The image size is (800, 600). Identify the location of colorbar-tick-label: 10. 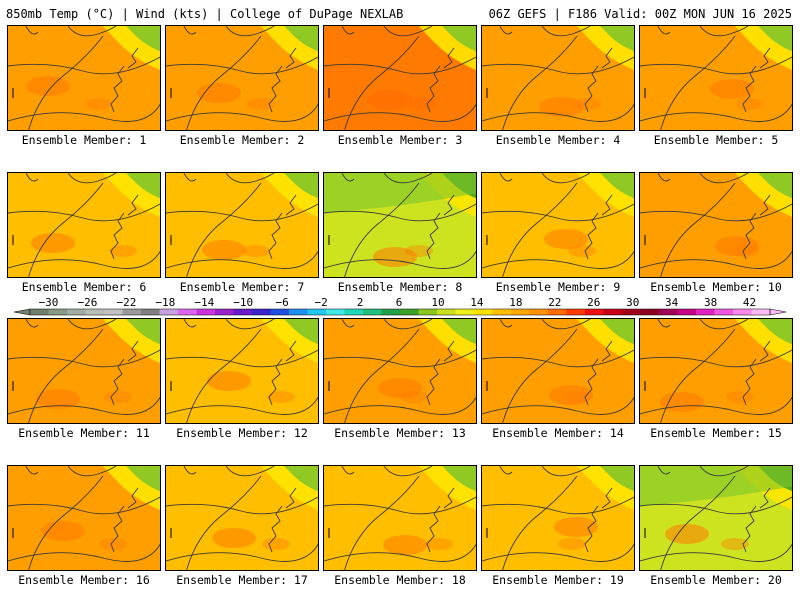
(437, 302).